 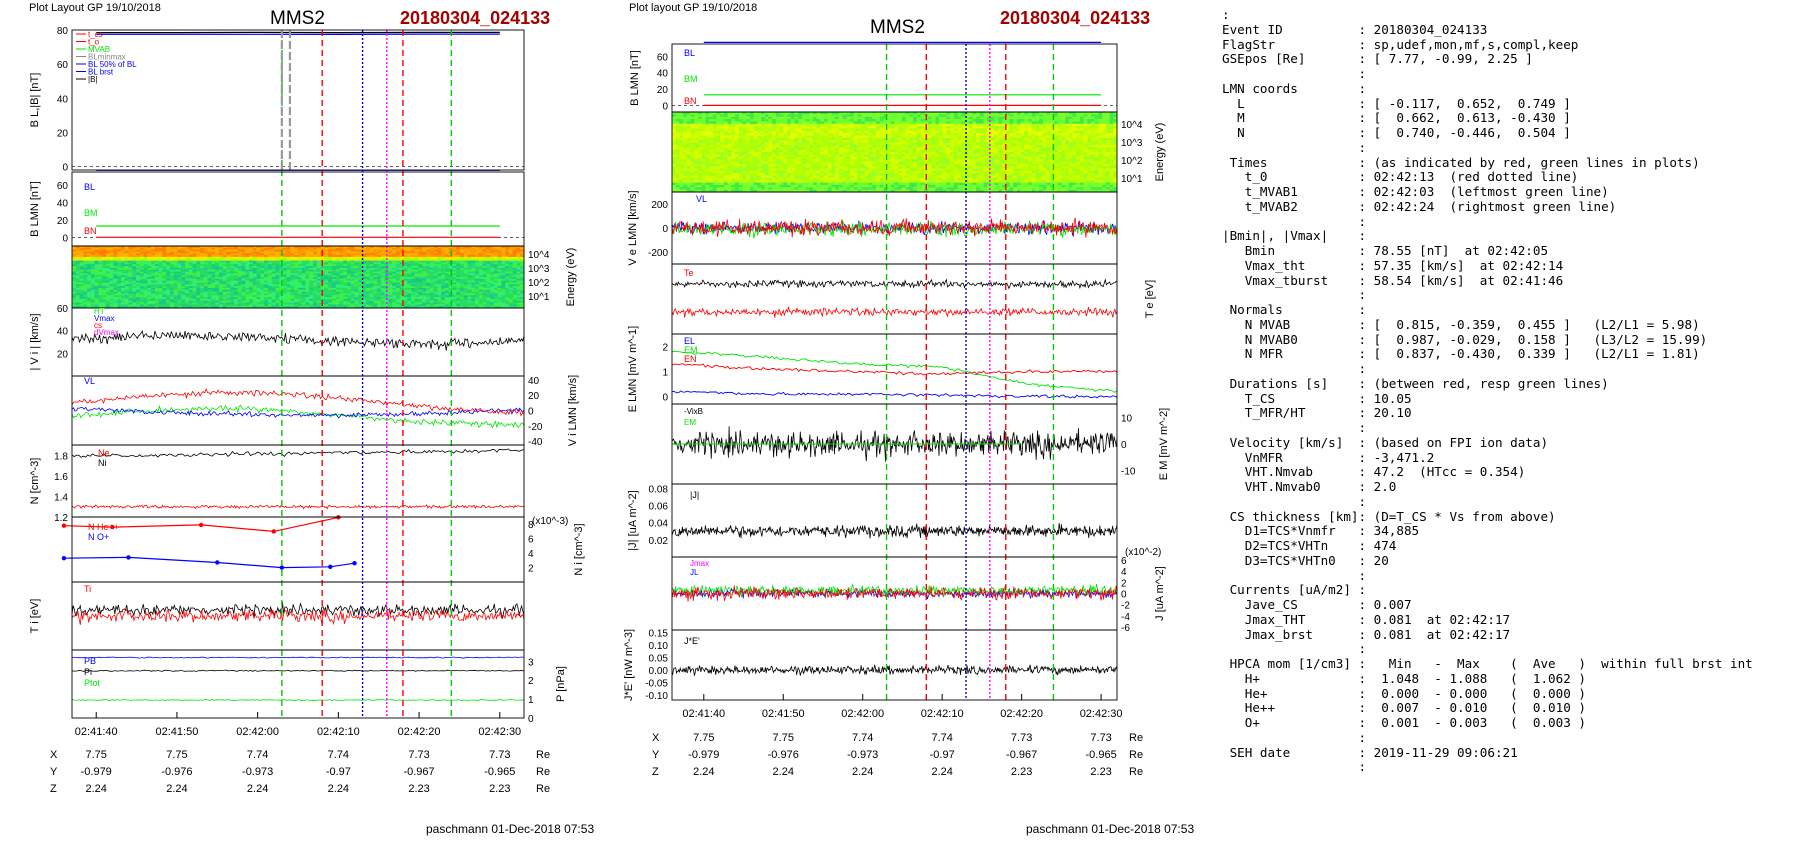 I want to click on data-point, so click(x=273, y=531).